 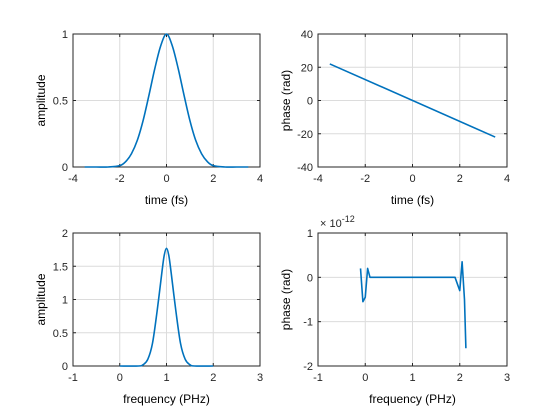 I want to click on y-tick-label: 1.5, so click(x=60, y=267).